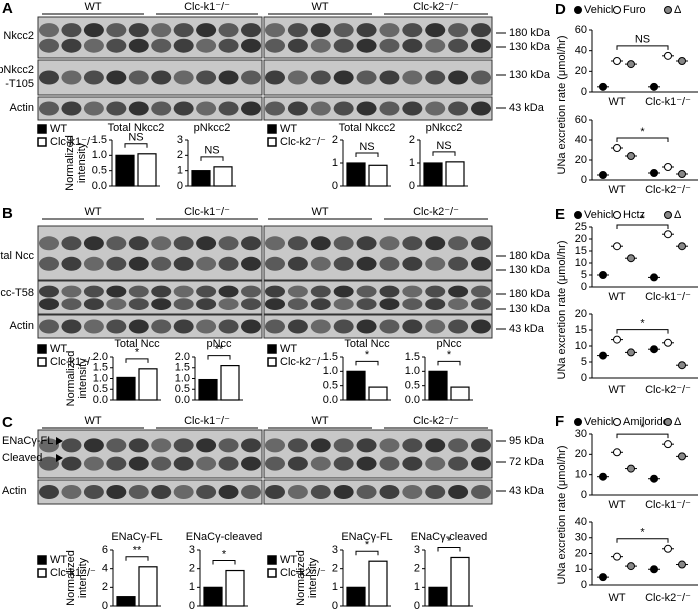 This screenshot has width=700, height=614. What do you see at coordinates (678, 10) in the screenshot?
I see `legend-label: Δ` at bounding box center [678, 10].